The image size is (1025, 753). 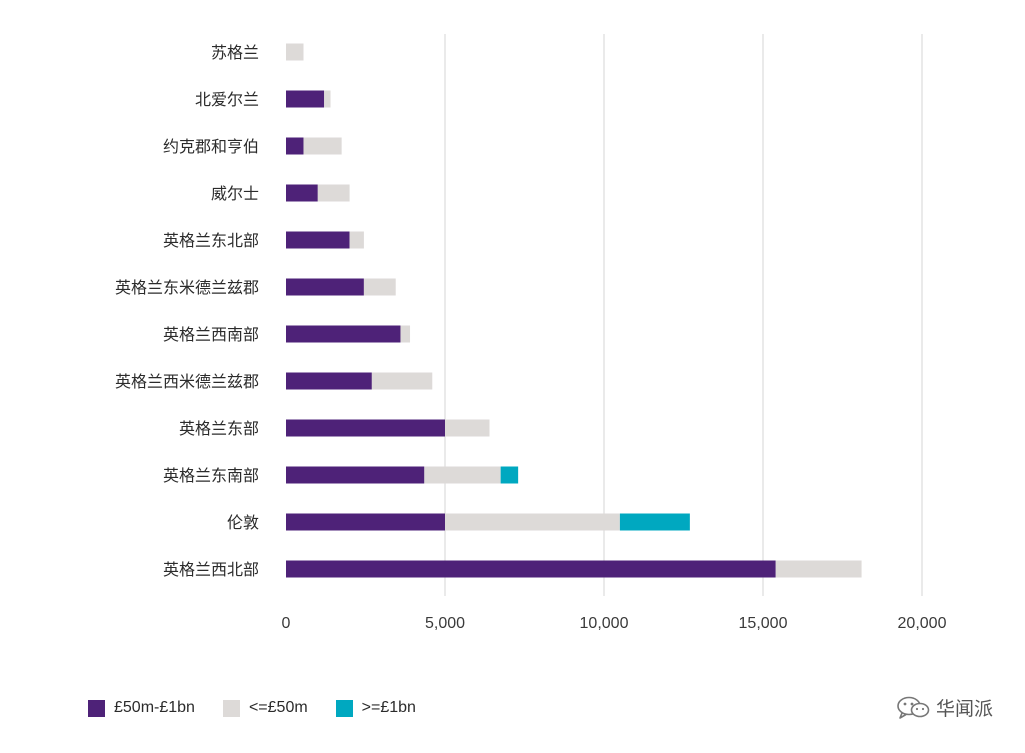 What do you see at coordinates (211, 146) in the screenshot?
I see `category-label: 约克郡和亨伯` at bounding box center [211, 146].